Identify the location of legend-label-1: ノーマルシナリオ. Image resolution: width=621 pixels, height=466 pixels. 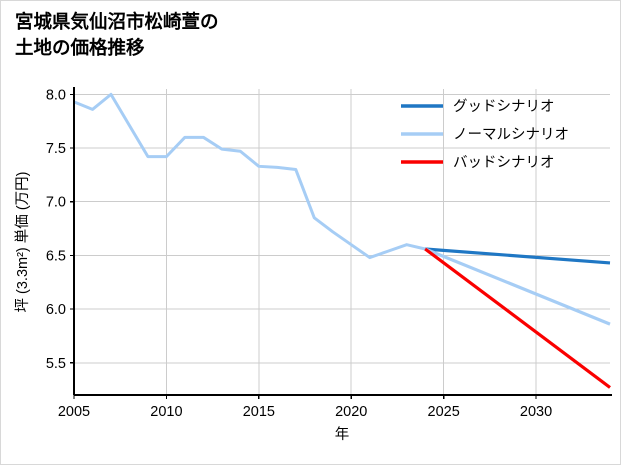
(511, 135).